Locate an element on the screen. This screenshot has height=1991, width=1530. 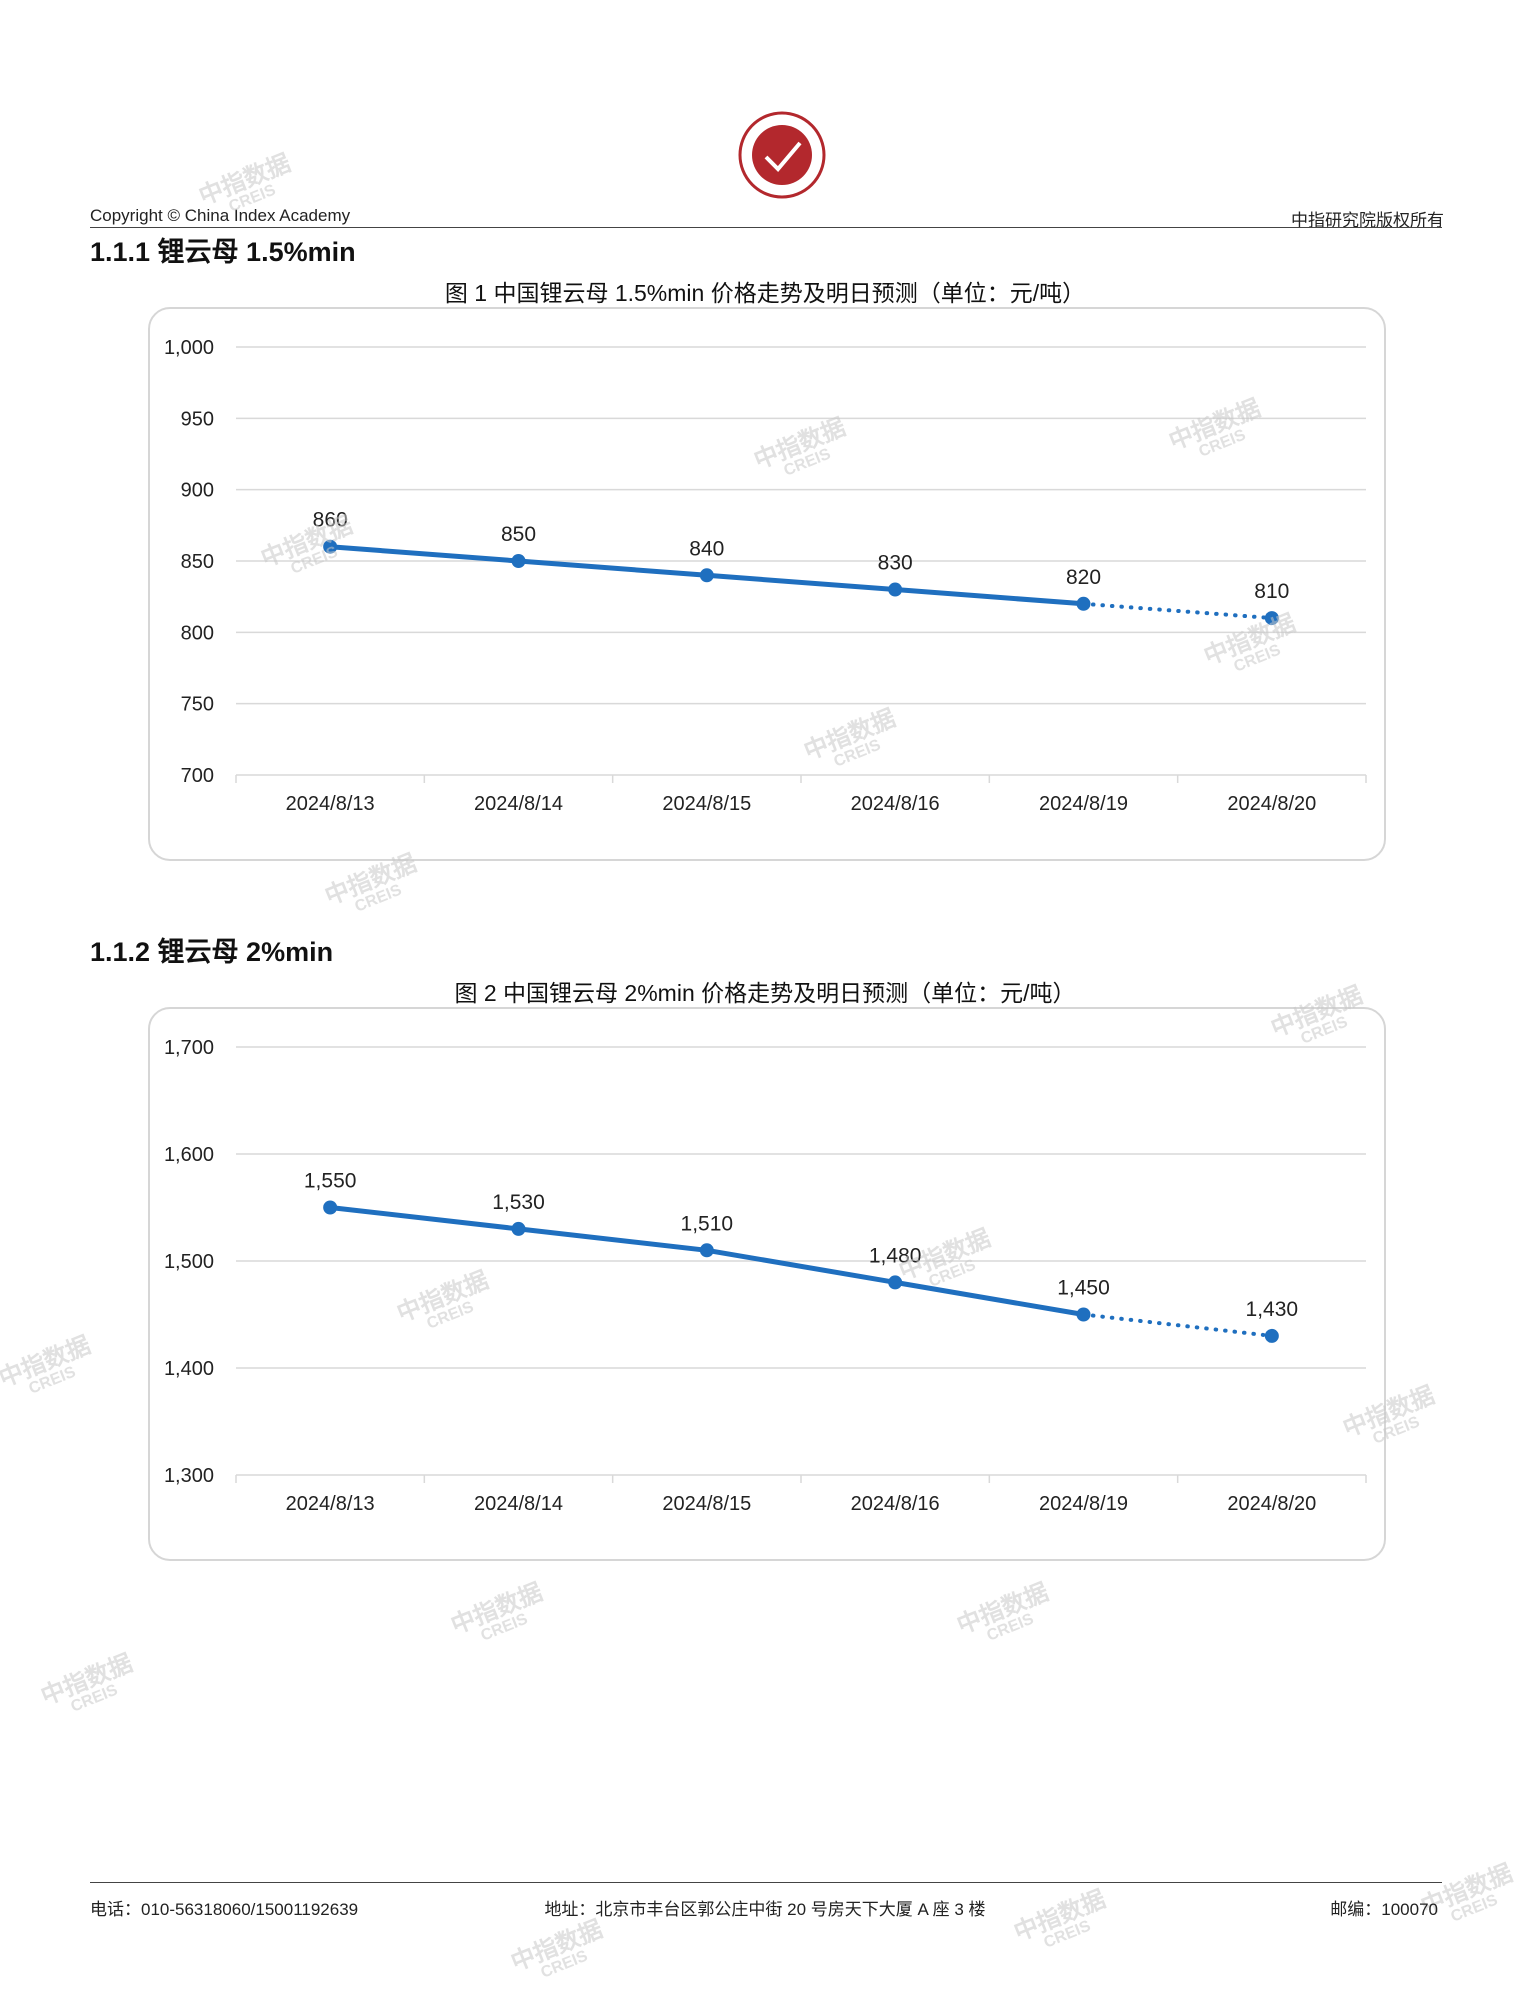
data-label: 810 is located at coordinates (1271, 591).